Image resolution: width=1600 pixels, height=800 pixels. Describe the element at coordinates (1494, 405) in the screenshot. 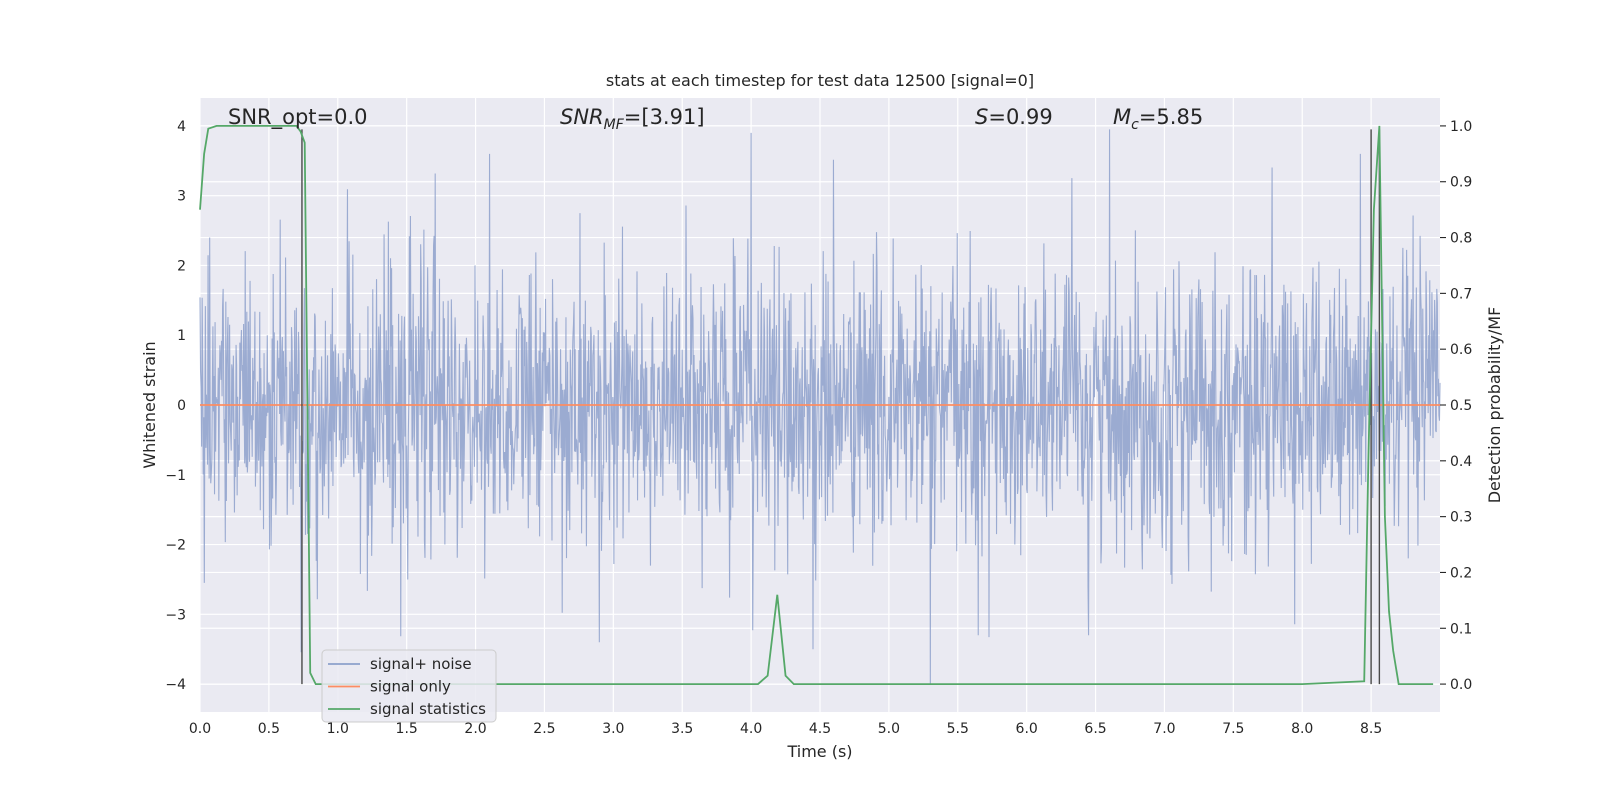

I see `y-axis-right-label: Detection probability/MF` at that location.